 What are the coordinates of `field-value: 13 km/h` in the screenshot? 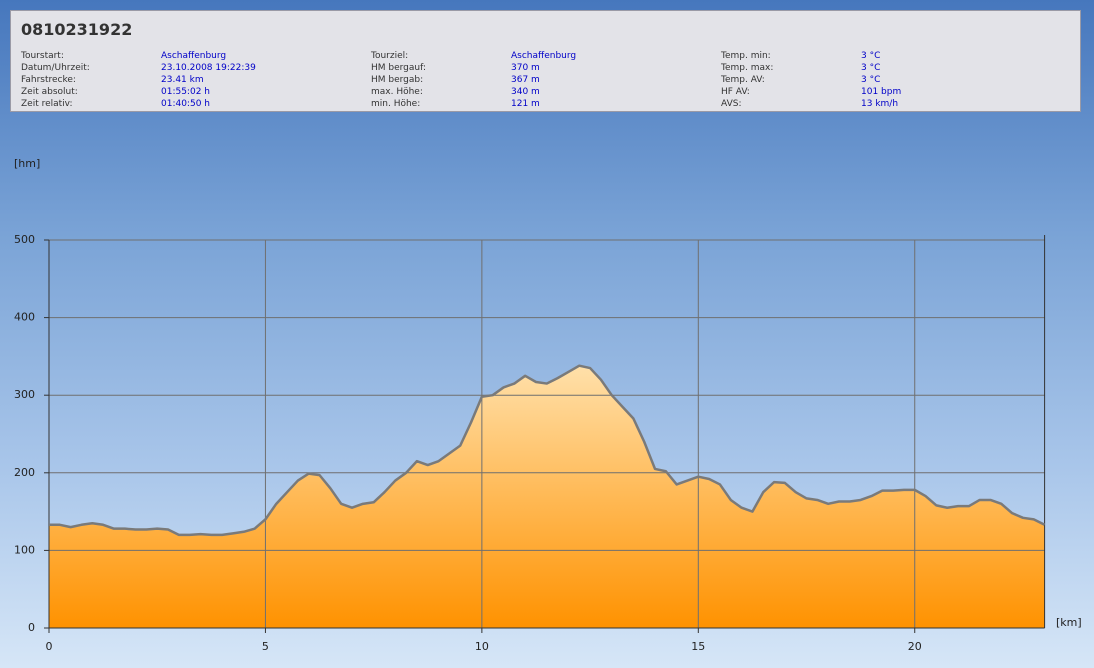 It's located at (880, 104).